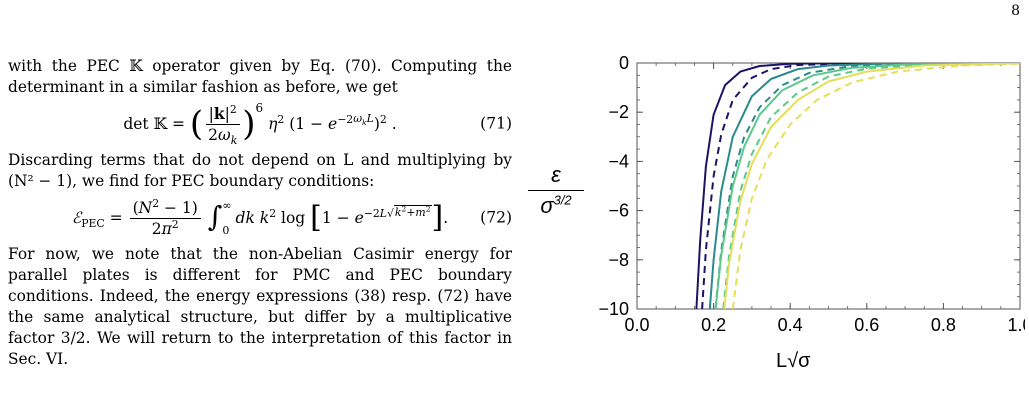 This screenshot has height=418, width=1029. I want to click on y-axis-label-denominator: σ3/2, so click(556, 205).